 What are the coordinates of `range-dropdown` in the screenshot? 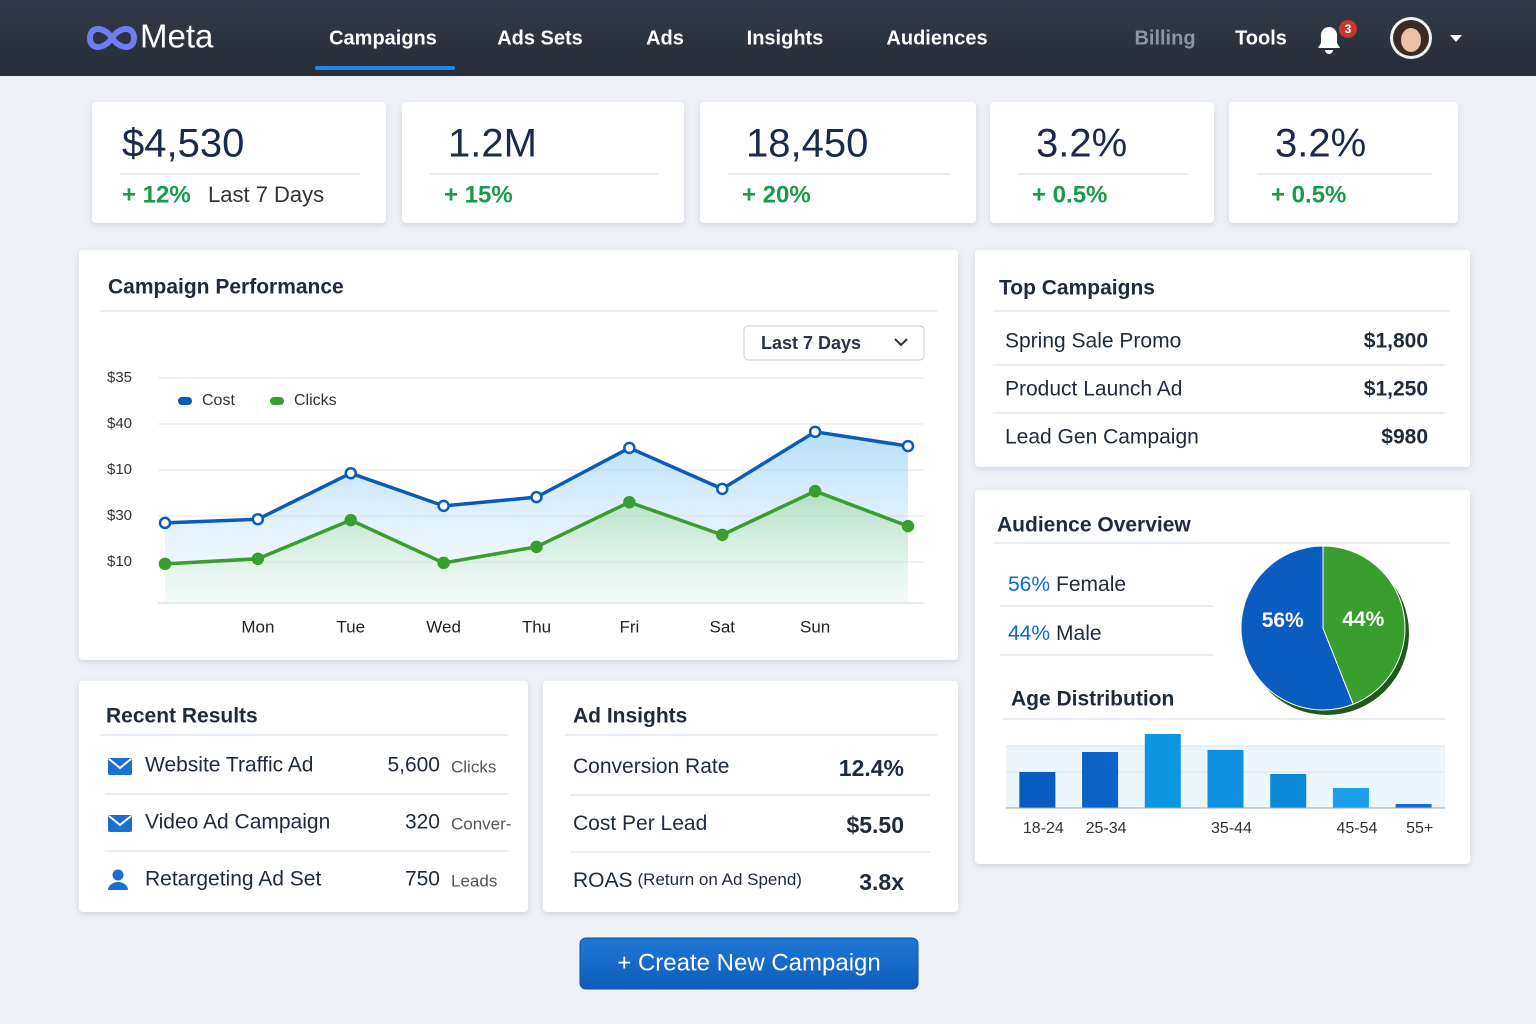 It's located at (834, 343).